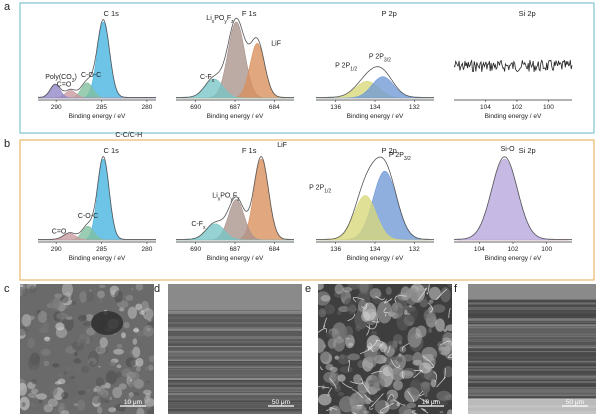 This screenshot has width=600, height=420. Describe the element at coordinates (235, 349) in the screenshot. I see `sem-image-d: 50 μm` at that location.